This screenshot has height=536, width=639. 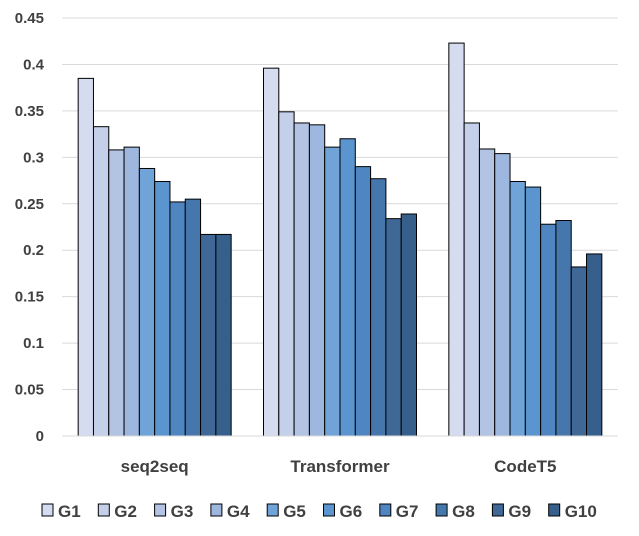 I want to click on bar-g8-codet5, so click(x=563, y=328).